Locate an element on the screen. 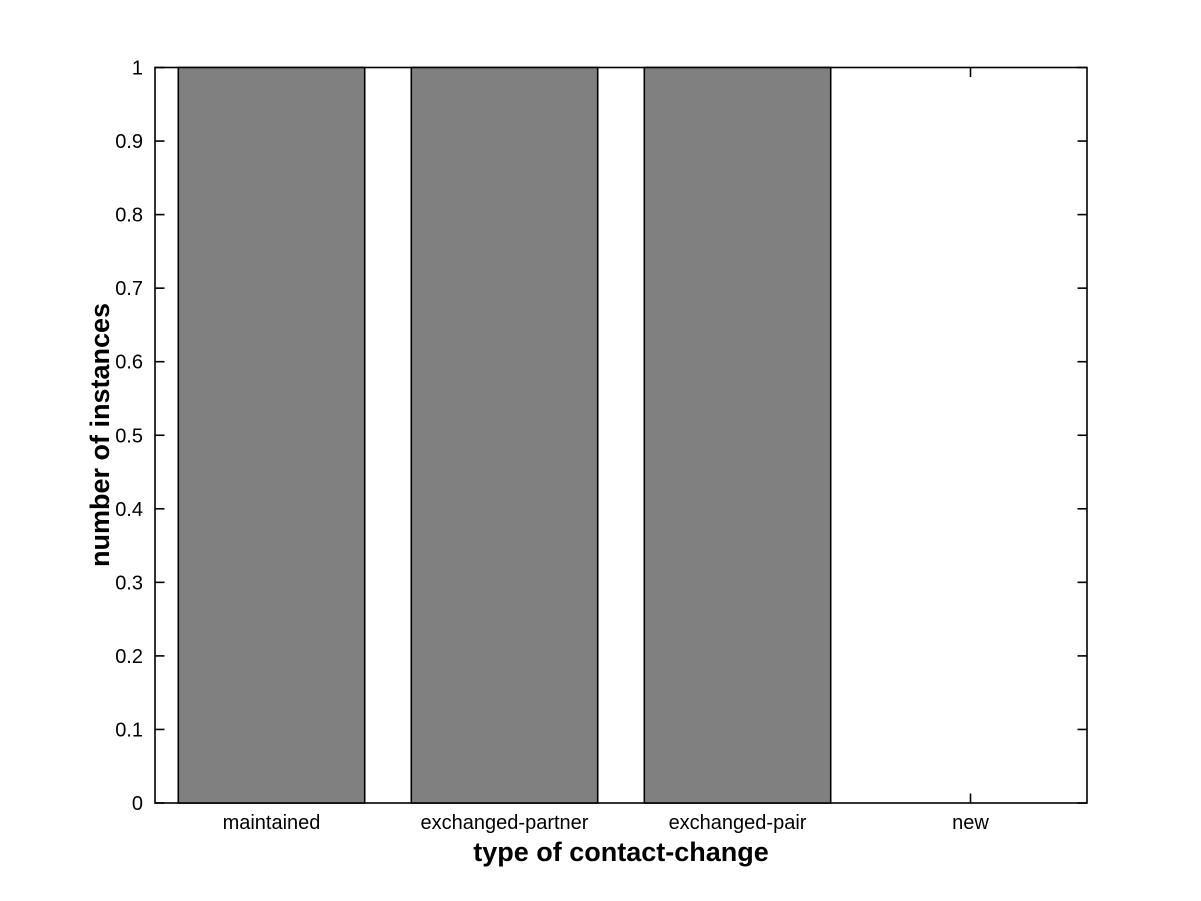 The width and height of the screenshot is (1201, 901). y-tick-label: 0.7 is located at coordinates (129, 289).